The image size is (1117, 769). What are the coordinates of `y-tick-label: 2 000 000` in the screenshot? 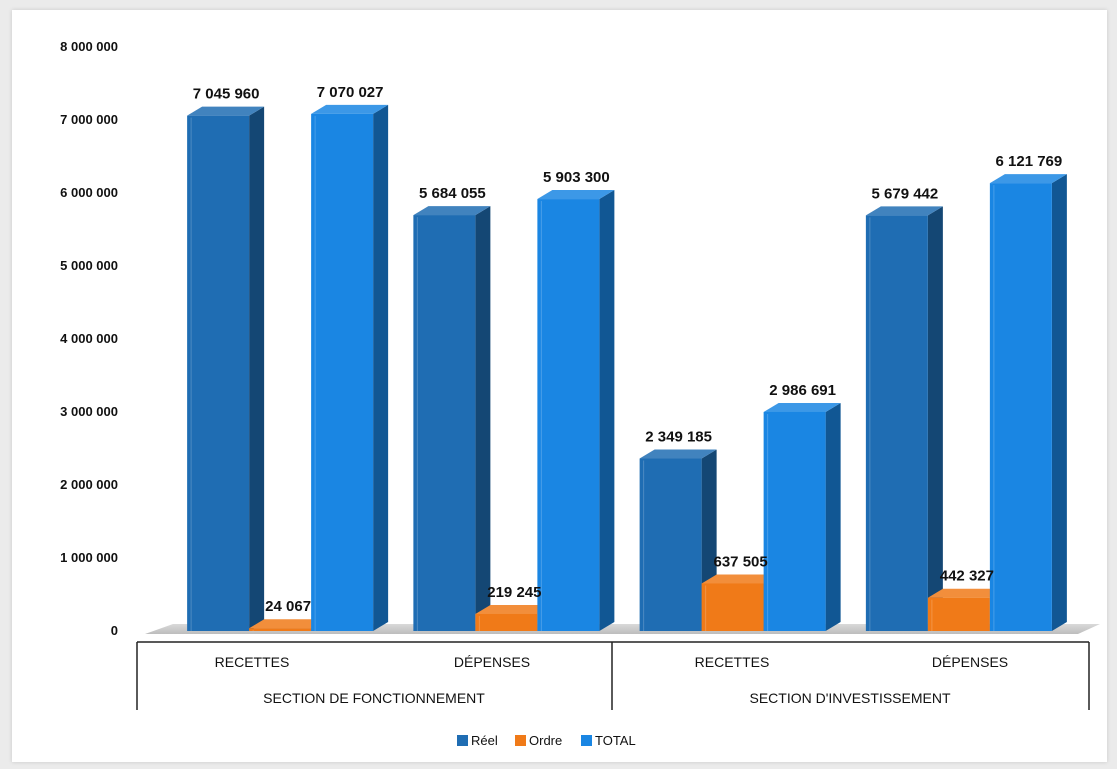 It's located at (89, 484).